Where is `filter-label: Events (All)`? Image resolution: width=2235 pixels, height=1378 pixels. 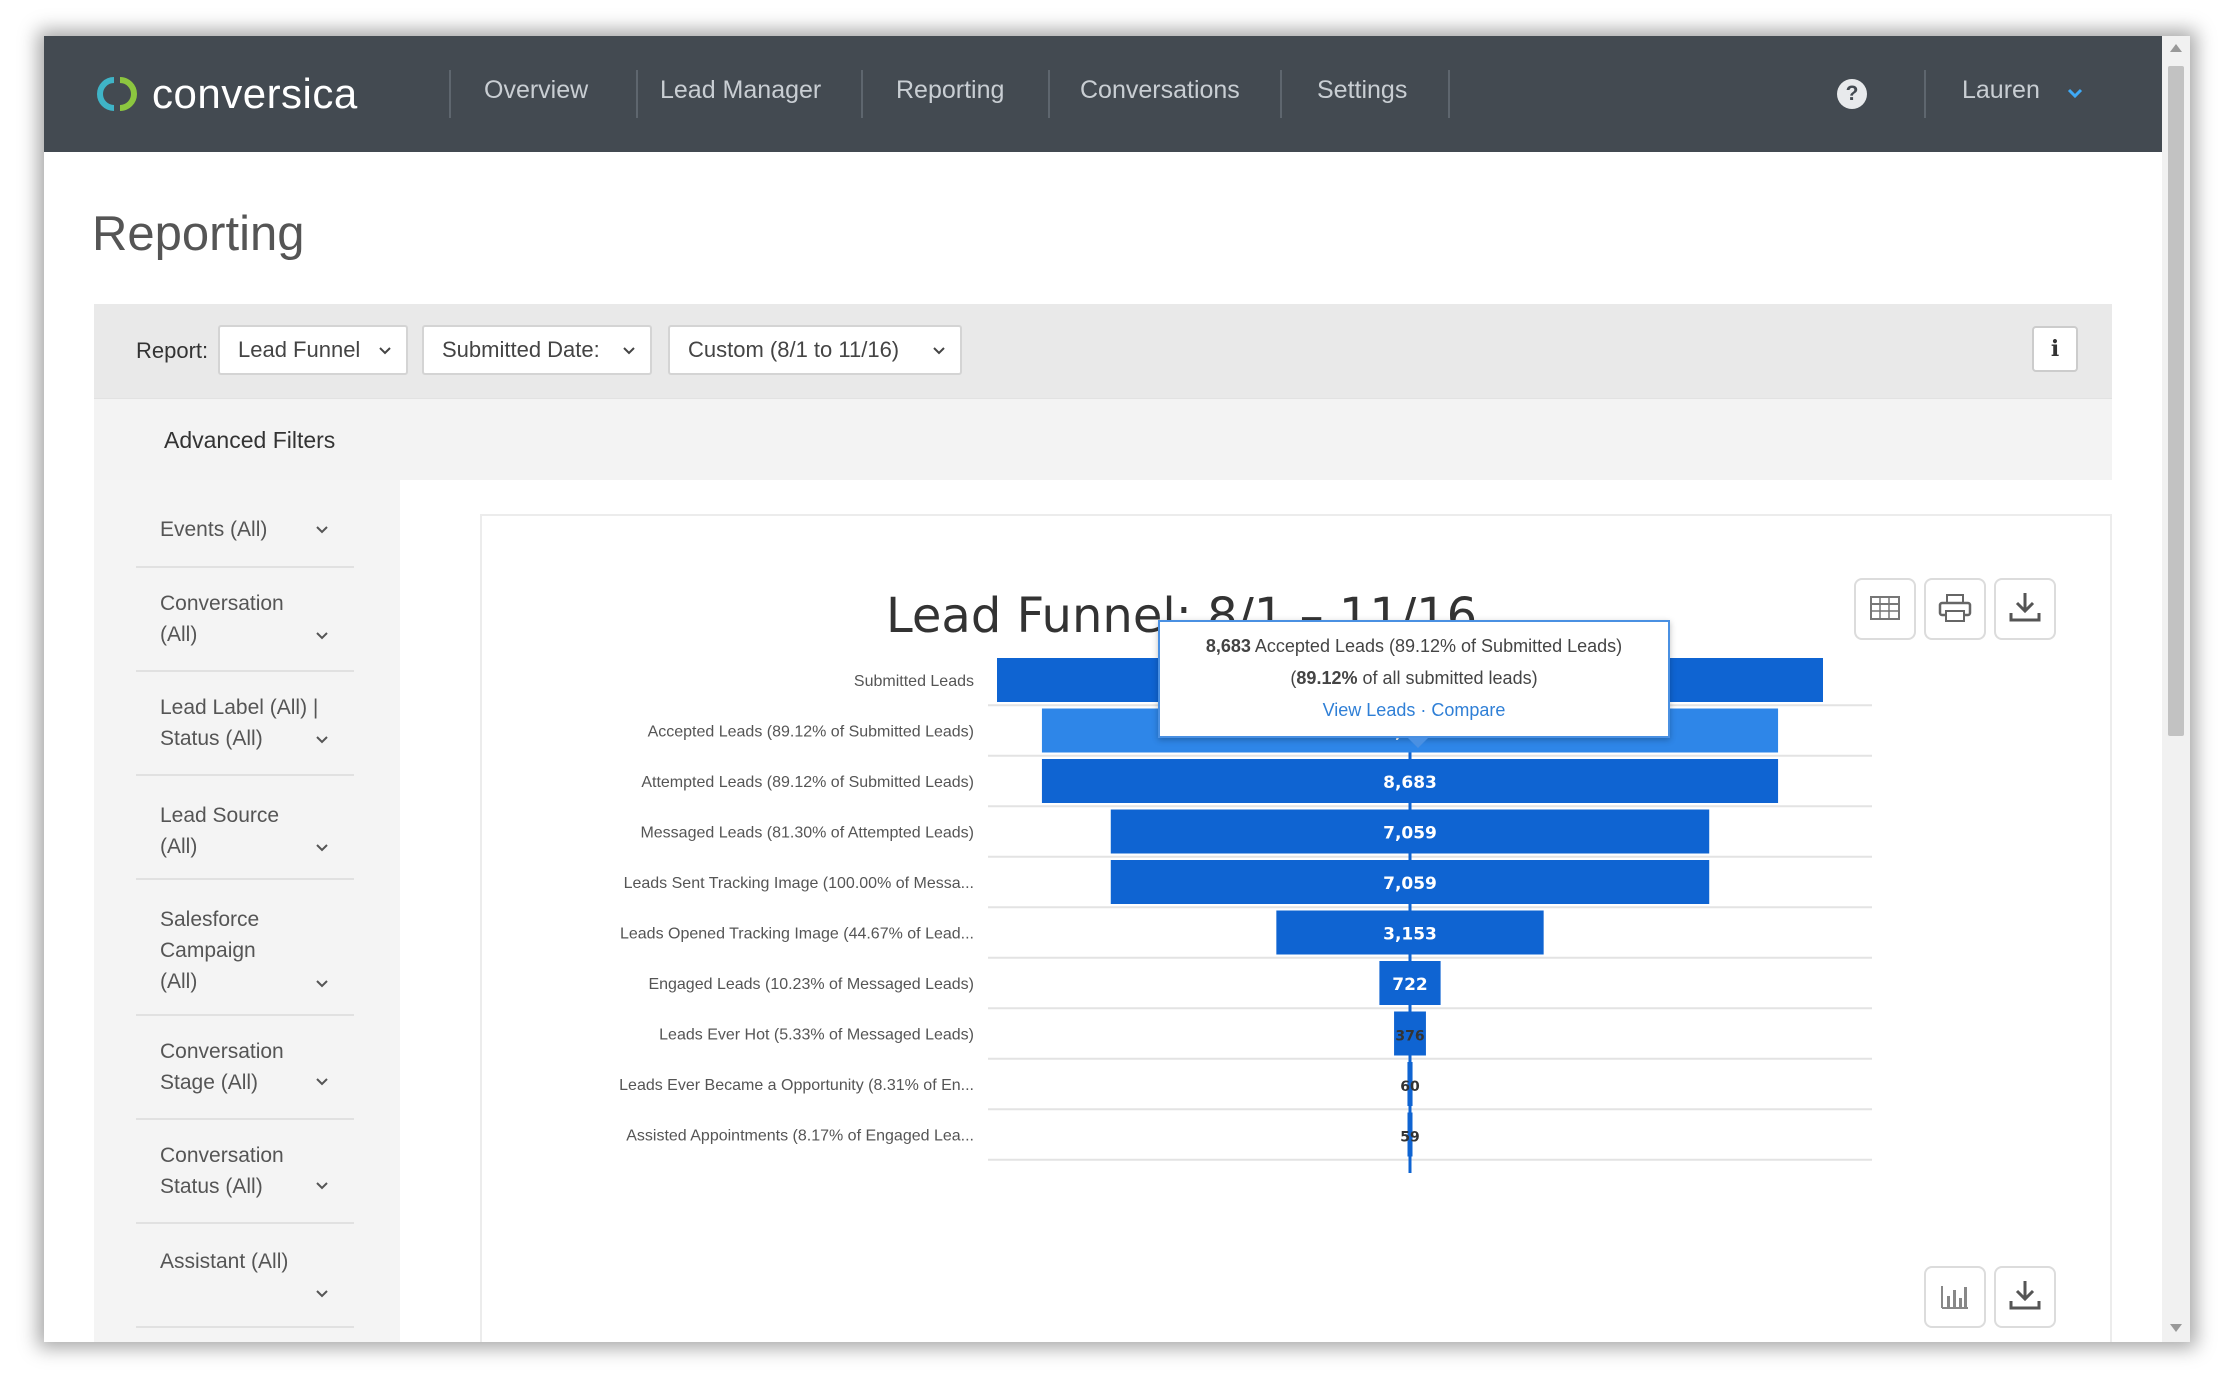 filter-label: Events (All) is located at coordinates (214, 529).